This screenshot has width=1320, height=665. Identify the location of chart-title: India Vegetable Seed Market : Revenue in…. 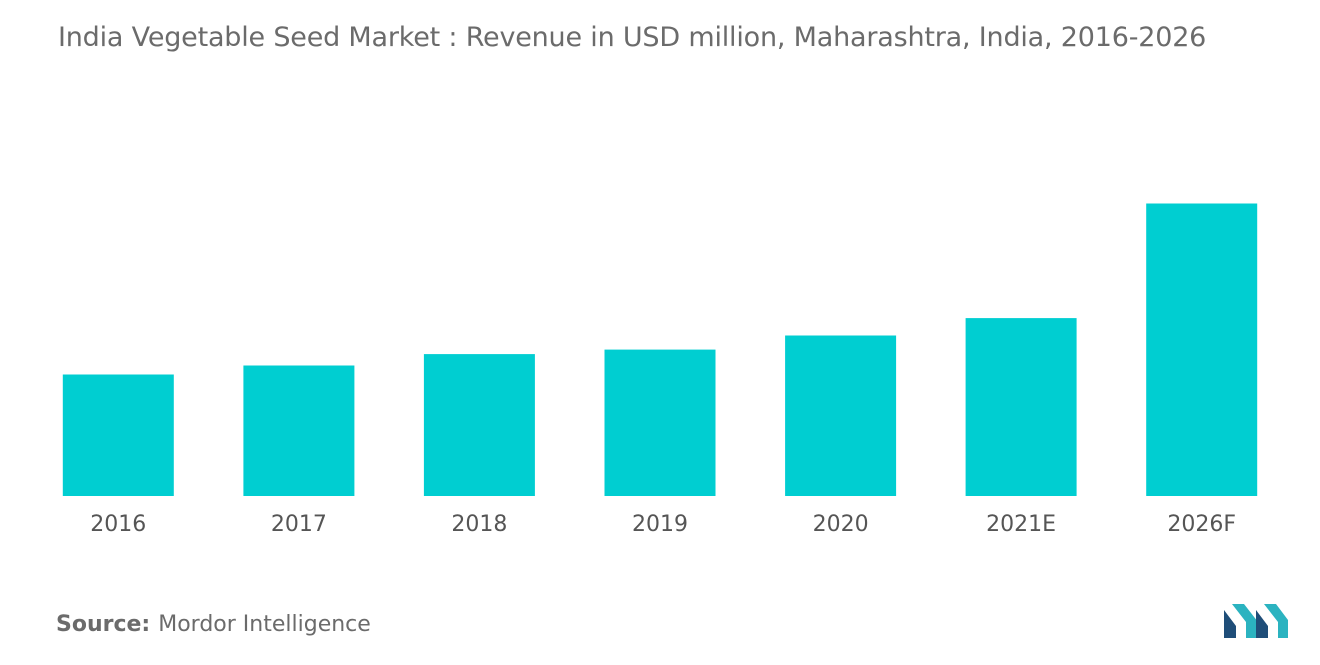
(632, 37).